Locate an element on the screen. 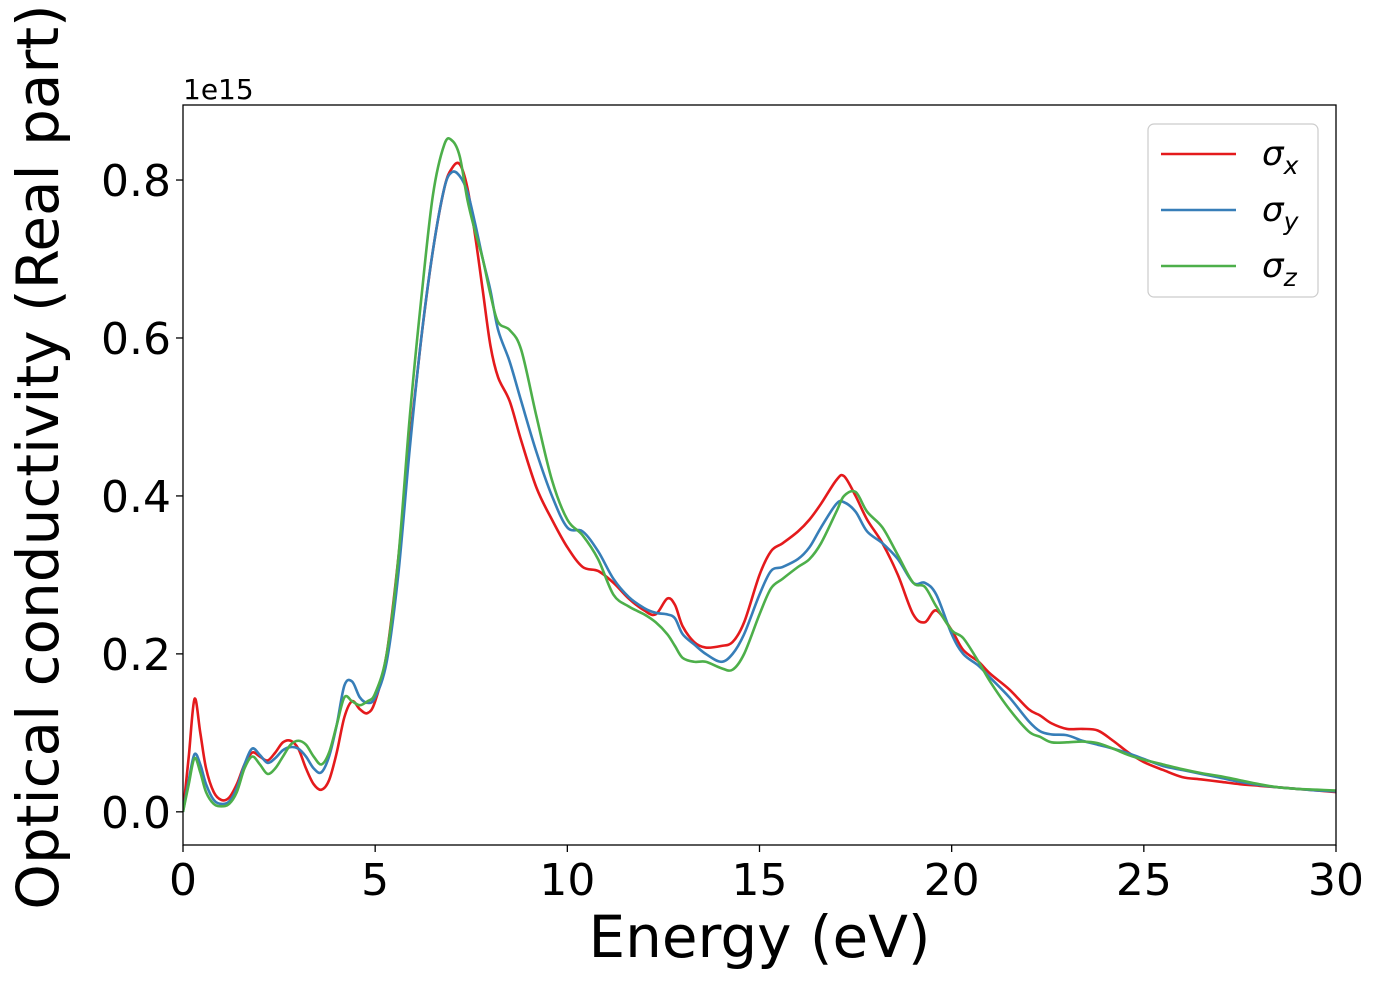 This screenshot has width=1400, height=1000. x-tick-label: 30 is located at coordinates (1336, 880).